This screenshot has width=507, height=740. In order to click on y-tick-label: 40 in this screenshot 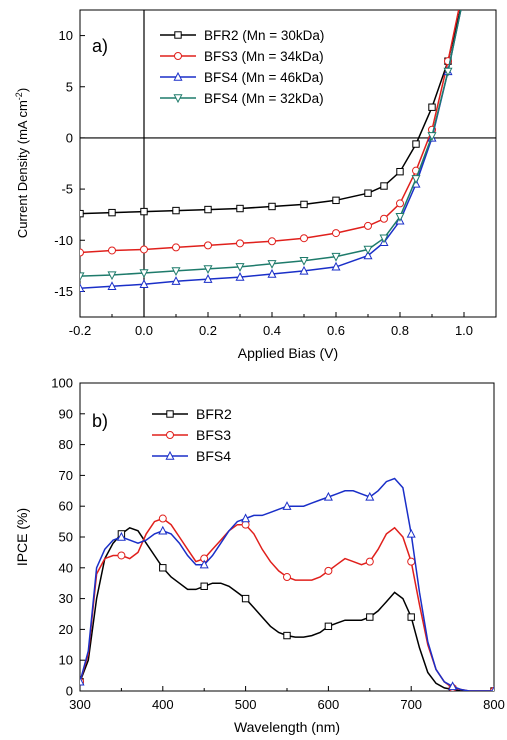, I will do `click(66, 567)`.